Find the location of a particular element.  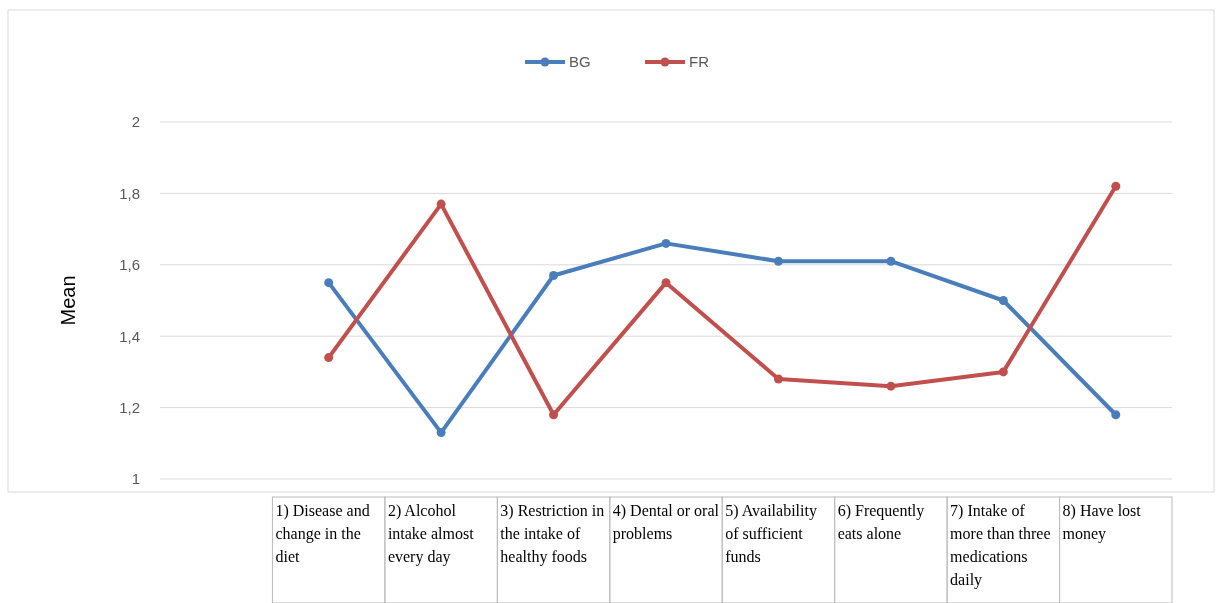

legend-label: FR is located at coordinates (699, 61).